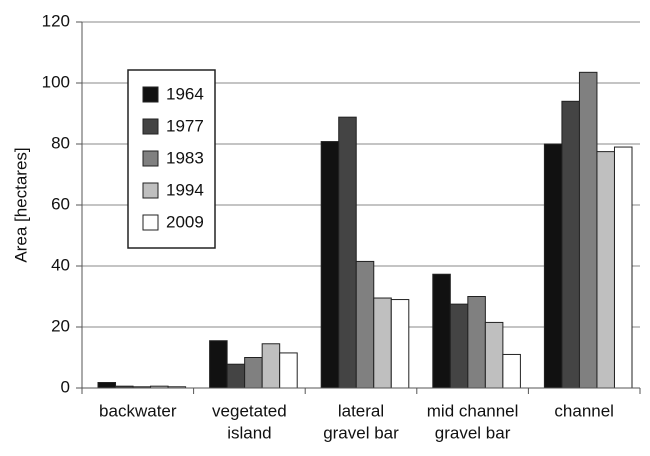 The width and height of the screenshot is (650, 456). What do you see at coordinates (185, 189) in the screenshot?
I see `legend-label: 1994` at bounding box center [185, 189].